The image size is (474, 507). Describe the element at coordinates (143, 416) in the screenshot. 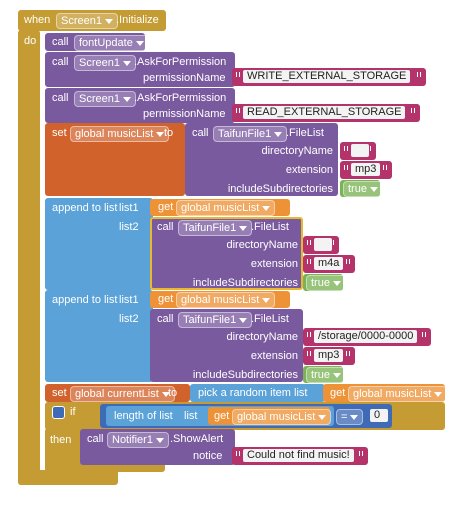

I see `block-label: length of list` at that location.